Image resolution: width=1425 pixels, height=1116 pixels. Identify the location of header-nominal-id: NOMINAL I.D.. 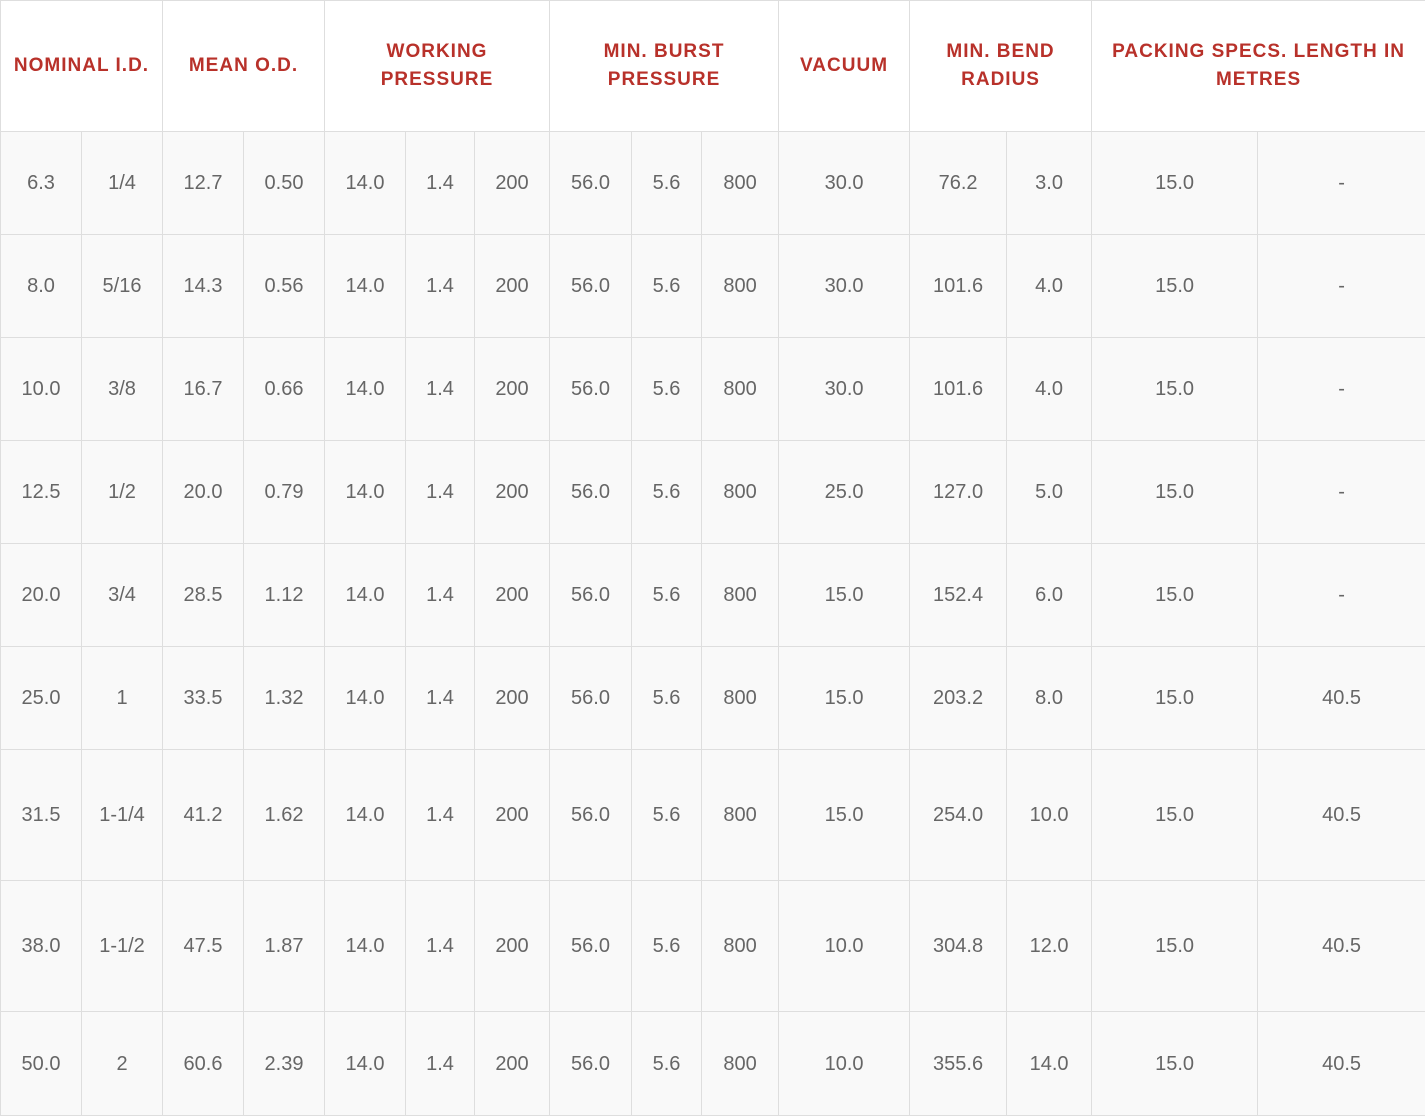
(82, 66).